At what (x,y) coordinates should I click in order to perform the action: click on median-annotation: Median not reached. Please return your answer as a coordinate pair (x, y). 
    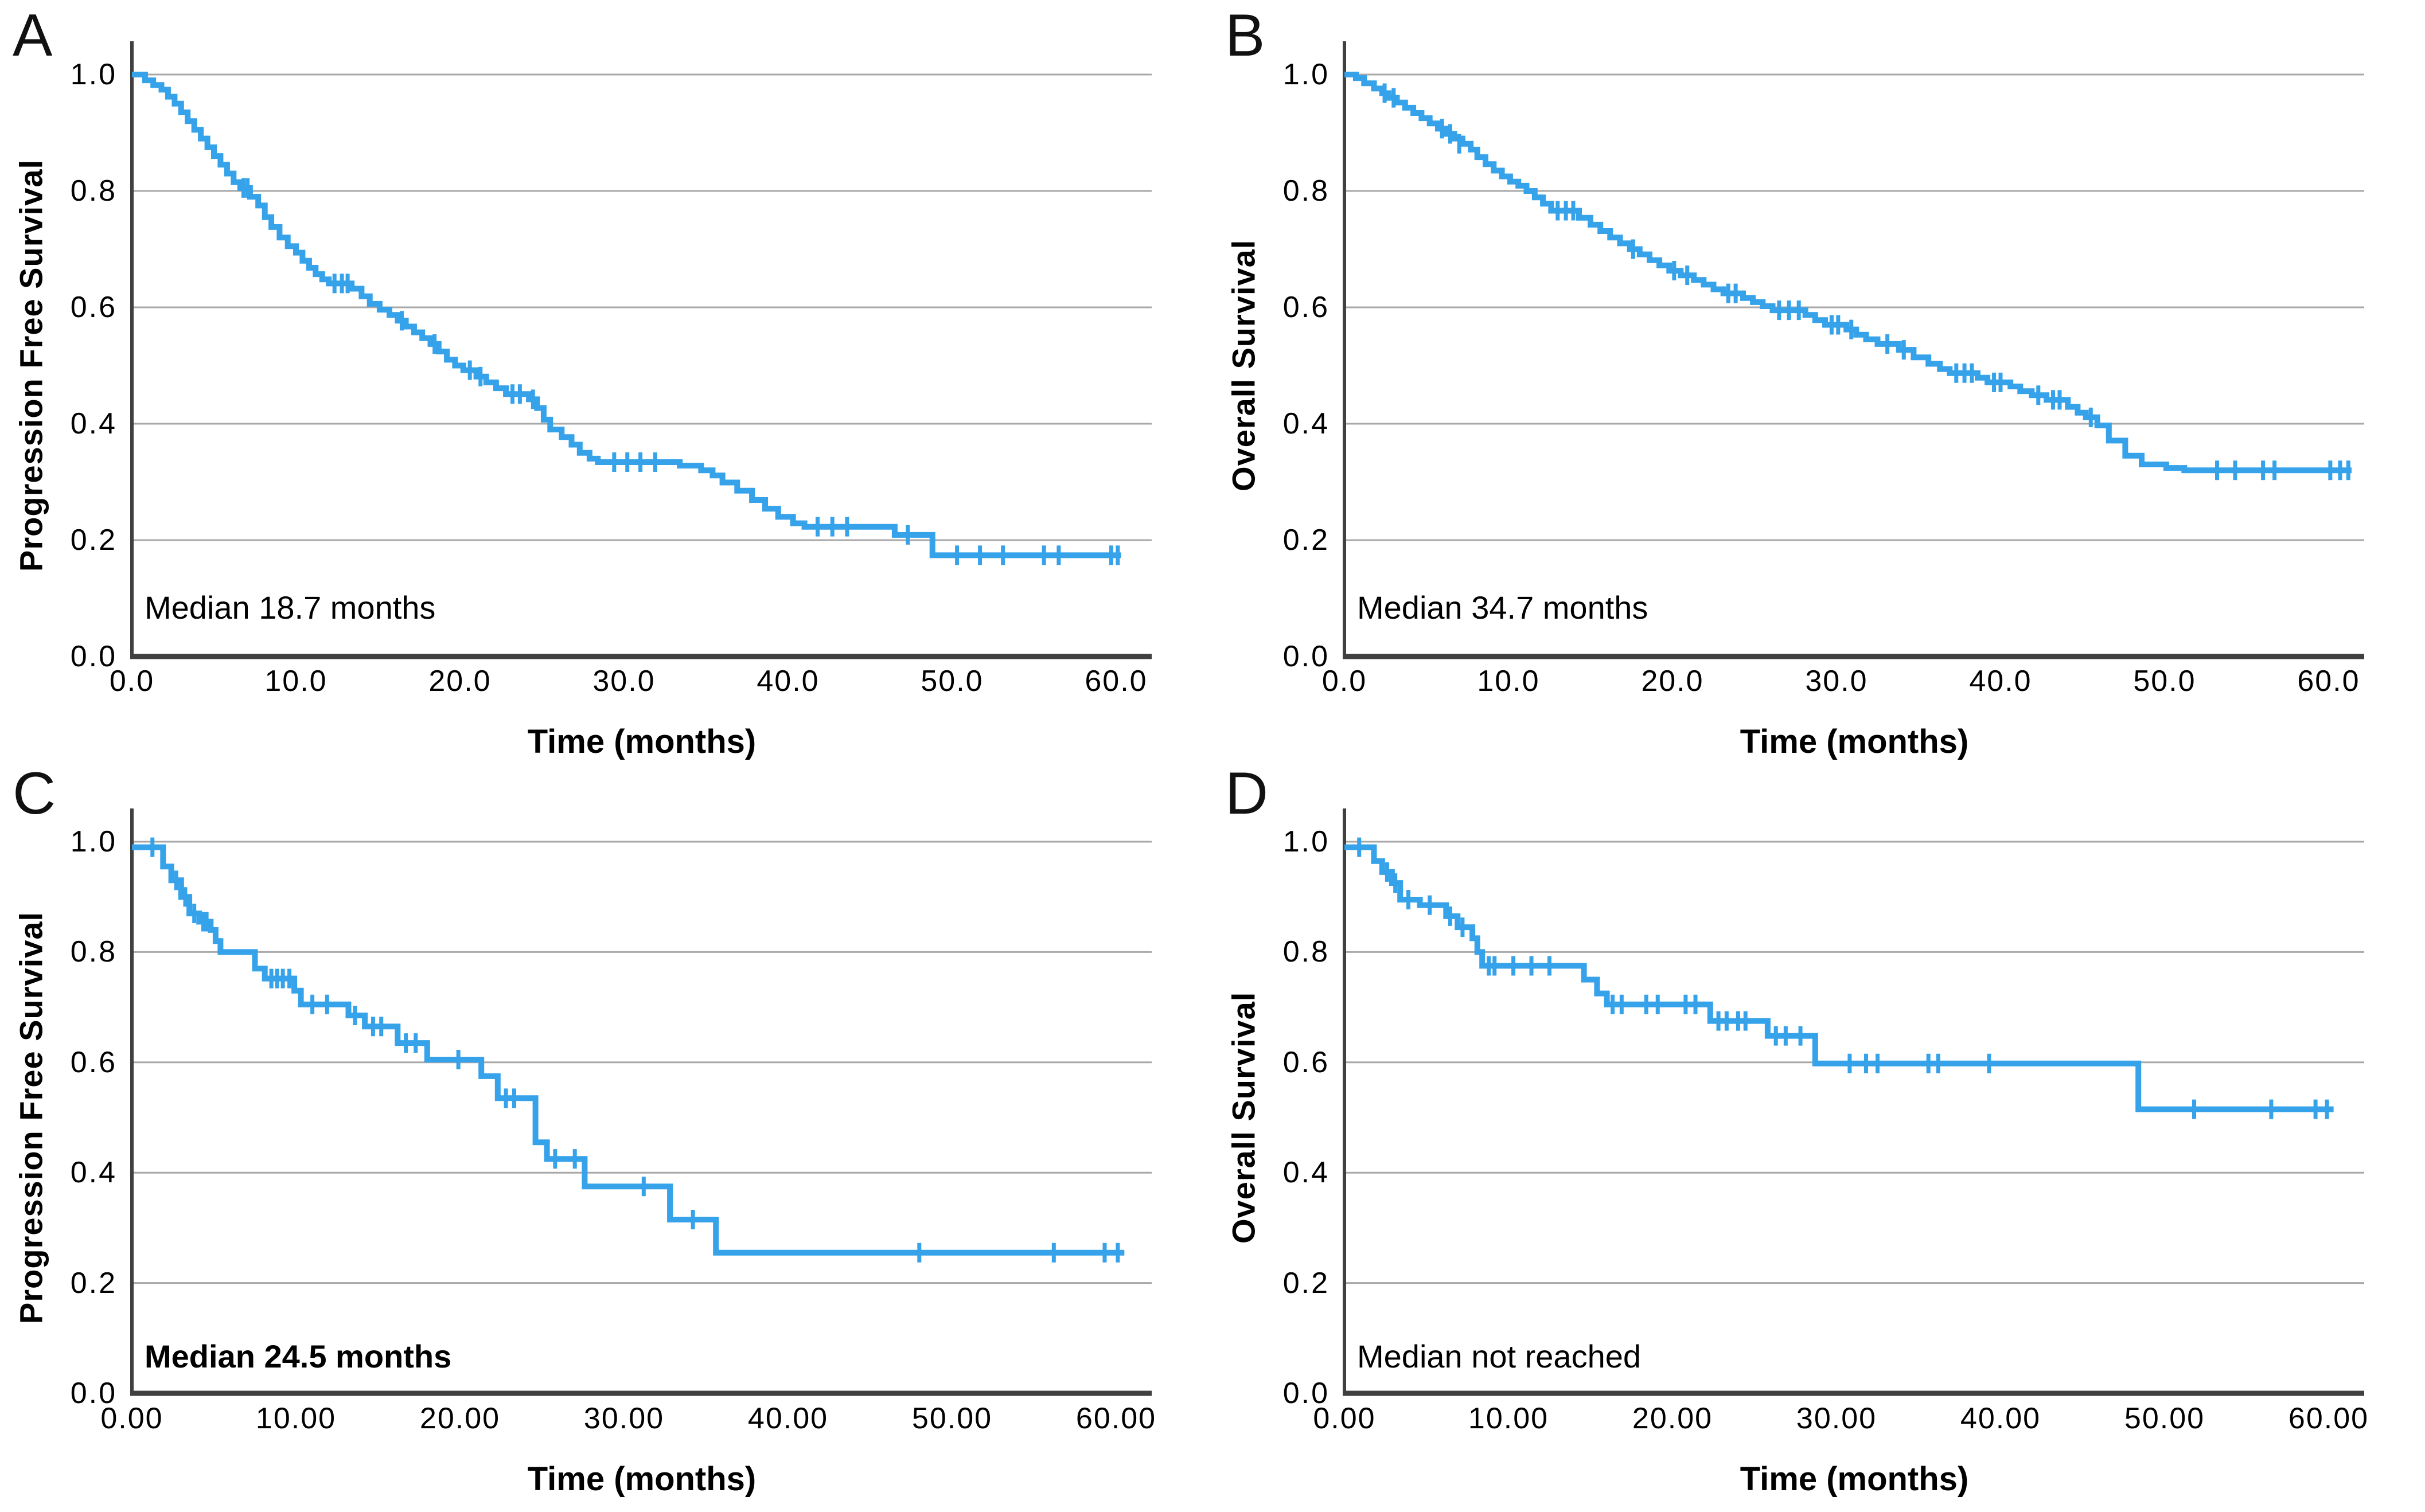
    Looking at the image, I should click on (1500, 1356).